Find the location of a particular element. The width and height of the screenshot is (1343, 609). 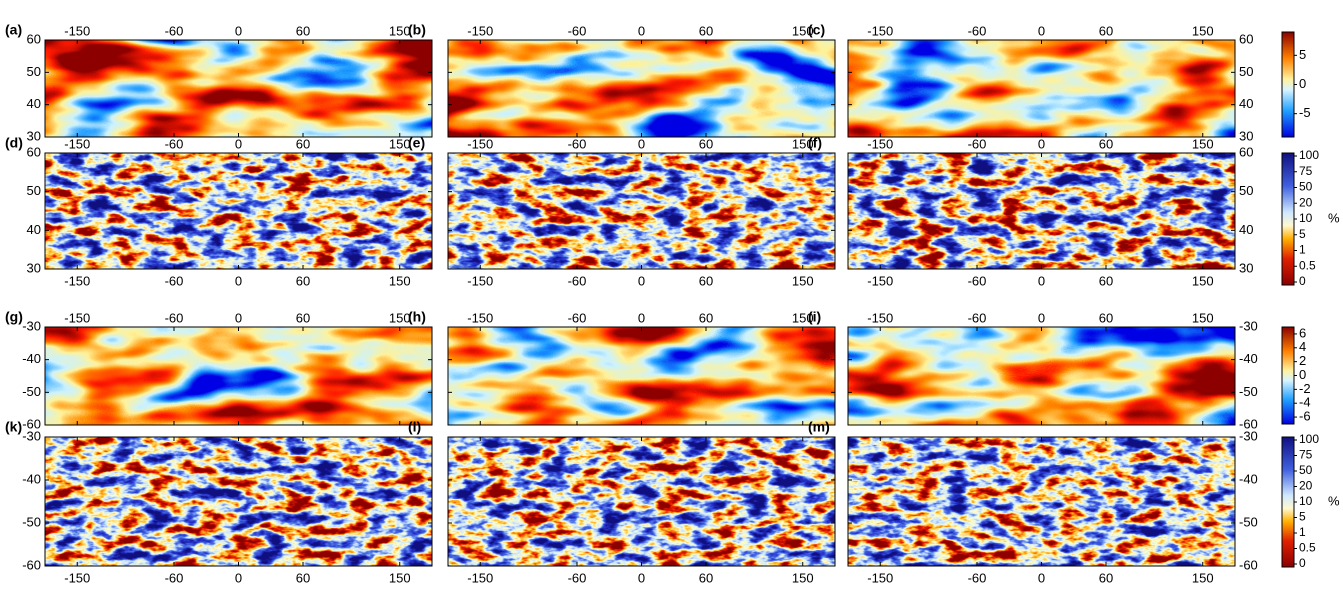

colorbar-tick-label: 10 is located at coordinates (1306, 501).